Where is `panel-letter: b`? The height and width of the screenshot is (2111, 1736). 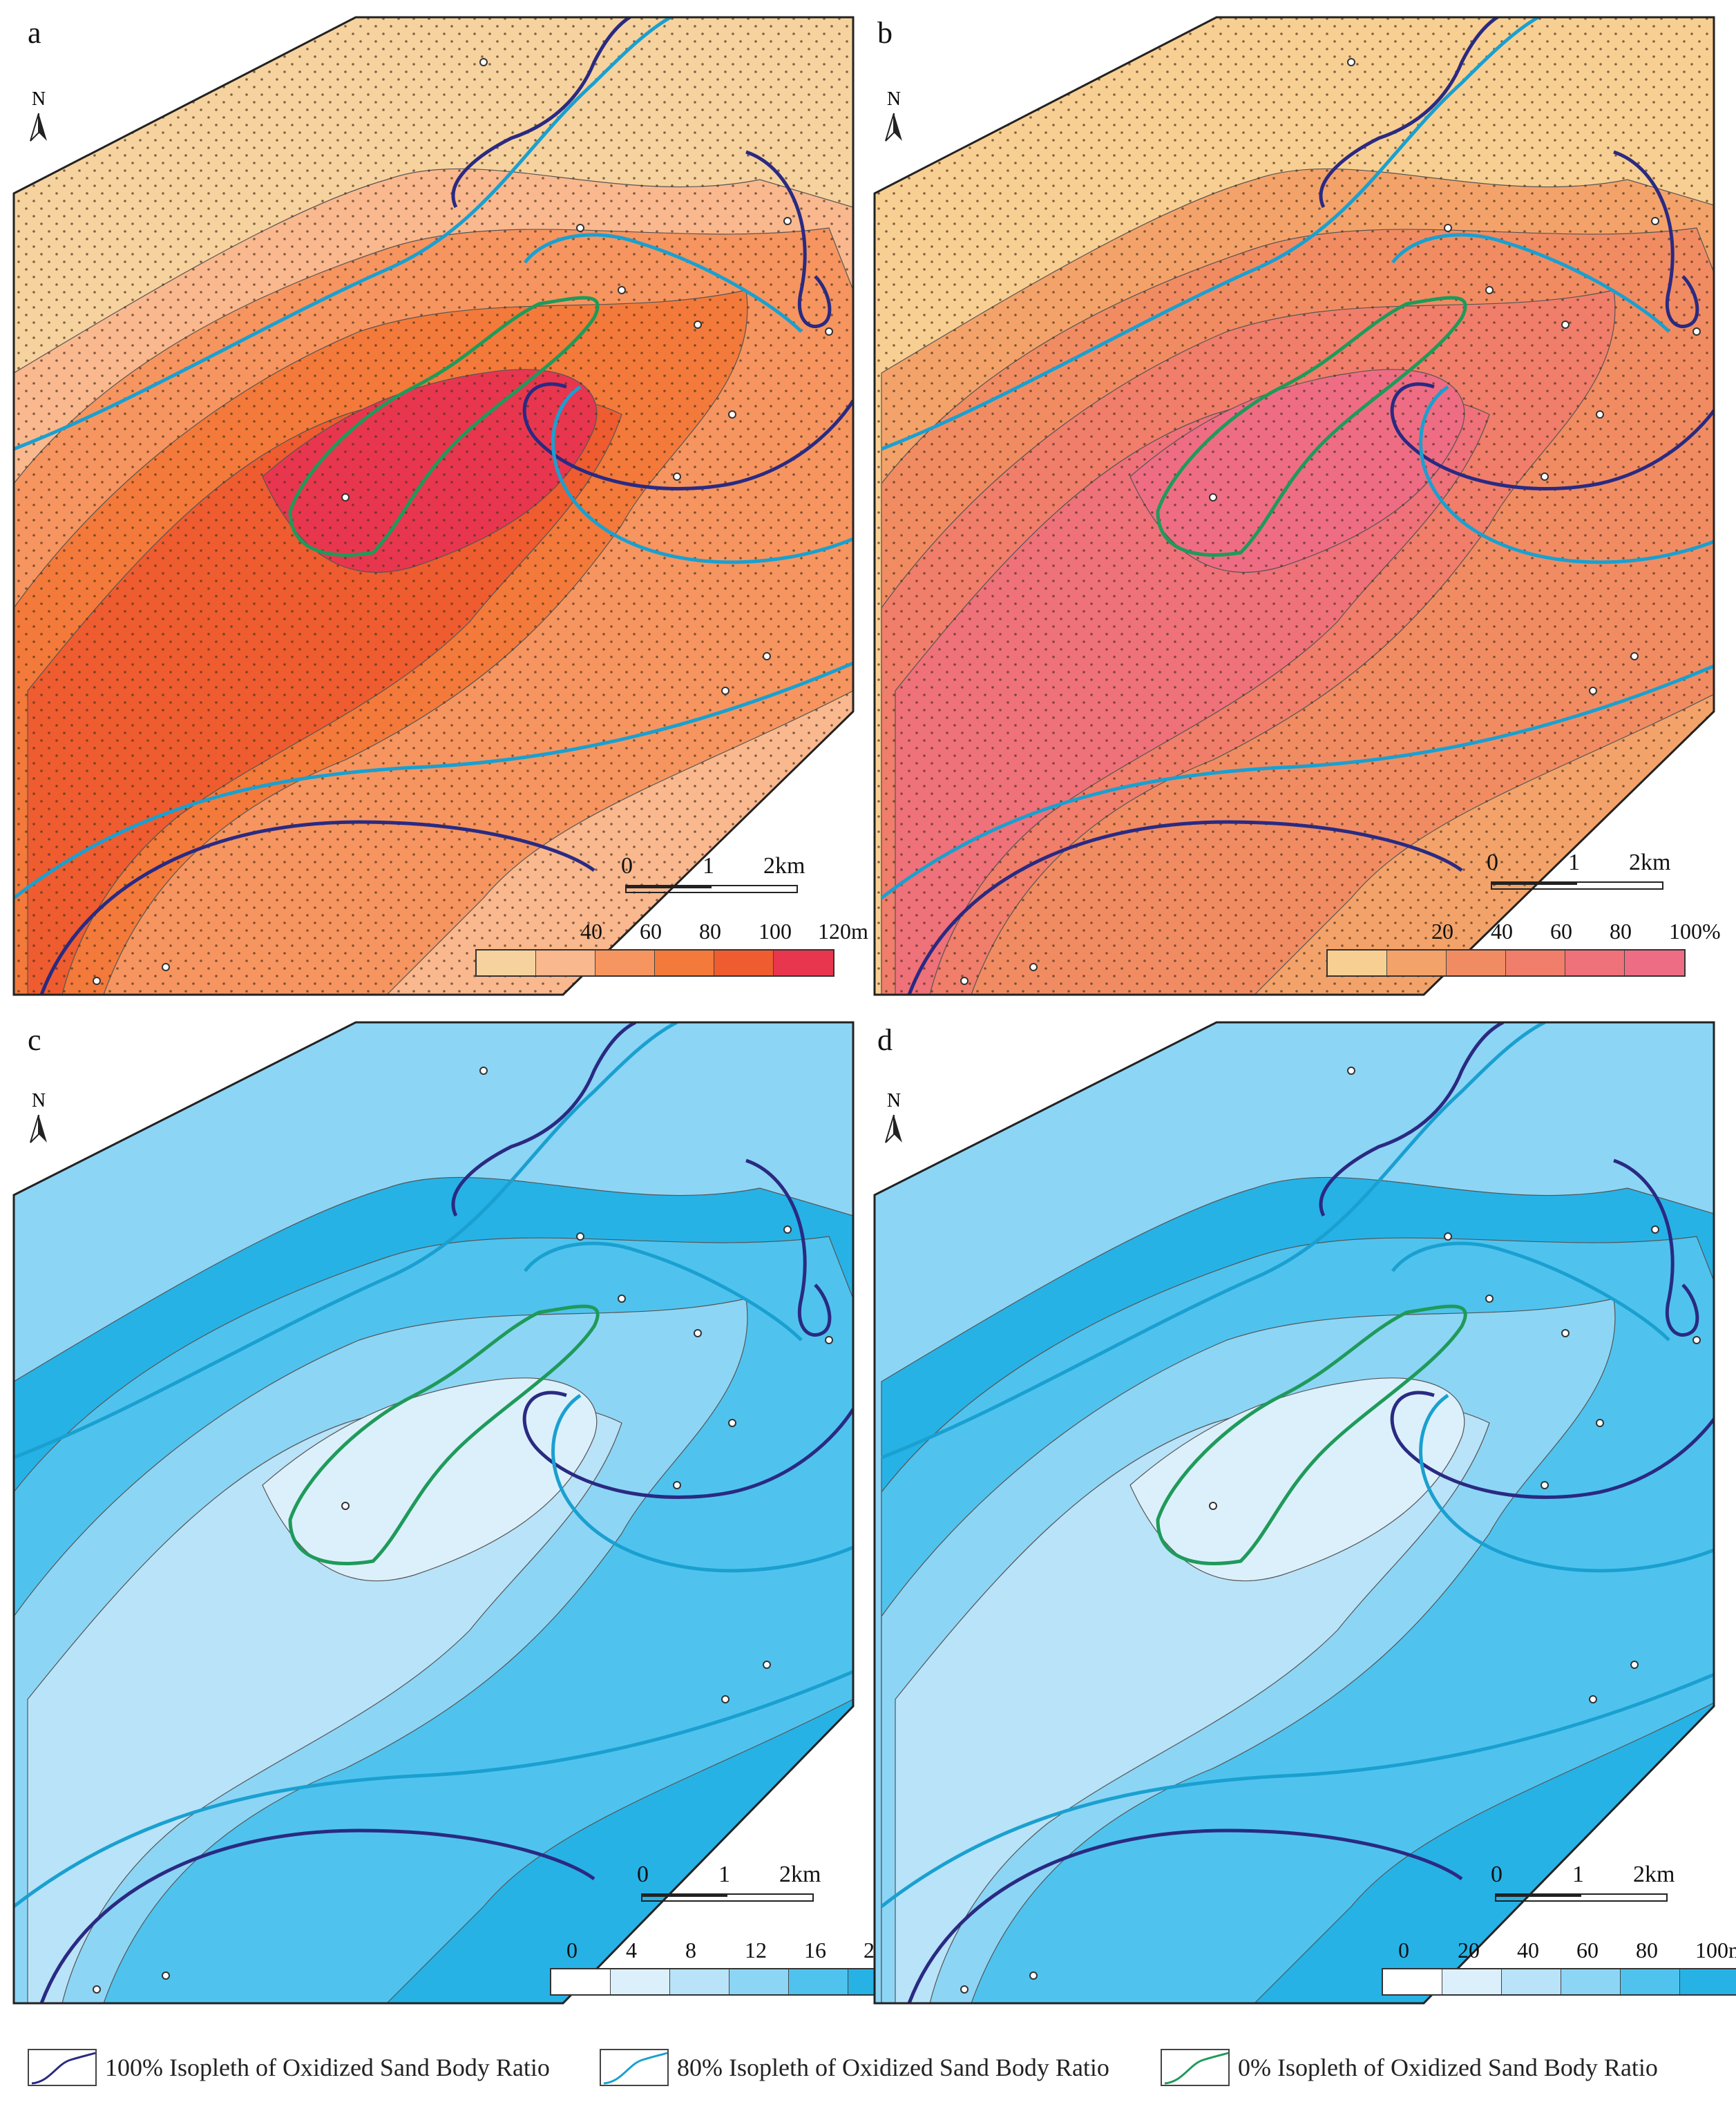
panel-letter: b is located at coordinates (885, 33).